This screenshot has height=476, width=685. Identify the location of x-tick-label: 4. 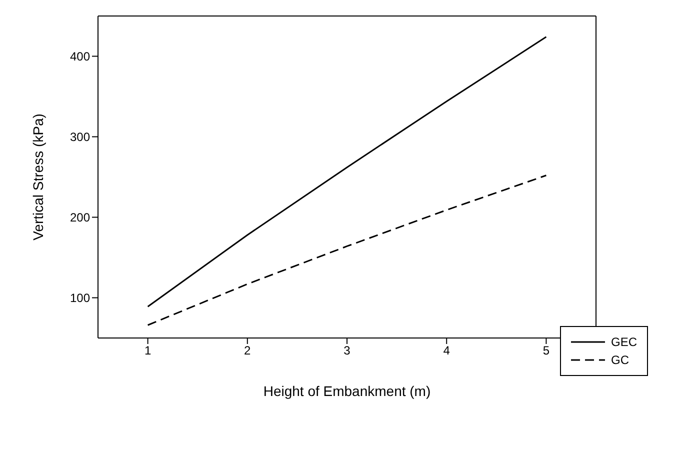
(446, 351).